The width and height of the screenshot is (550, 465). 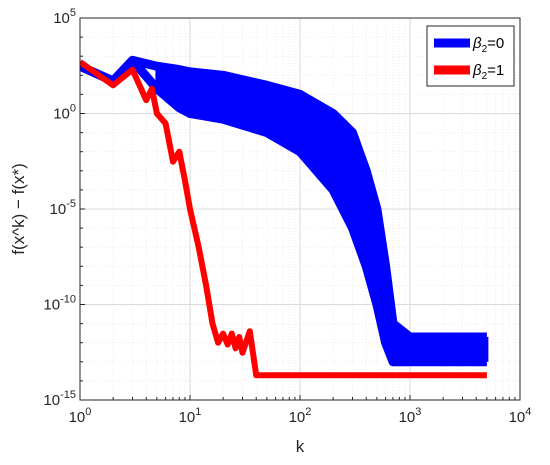 What do you see at coordinates (63, 208) in the screenshot?
I see `y-tick-label: 10⁻⁵` at bounding box center [63, 208].